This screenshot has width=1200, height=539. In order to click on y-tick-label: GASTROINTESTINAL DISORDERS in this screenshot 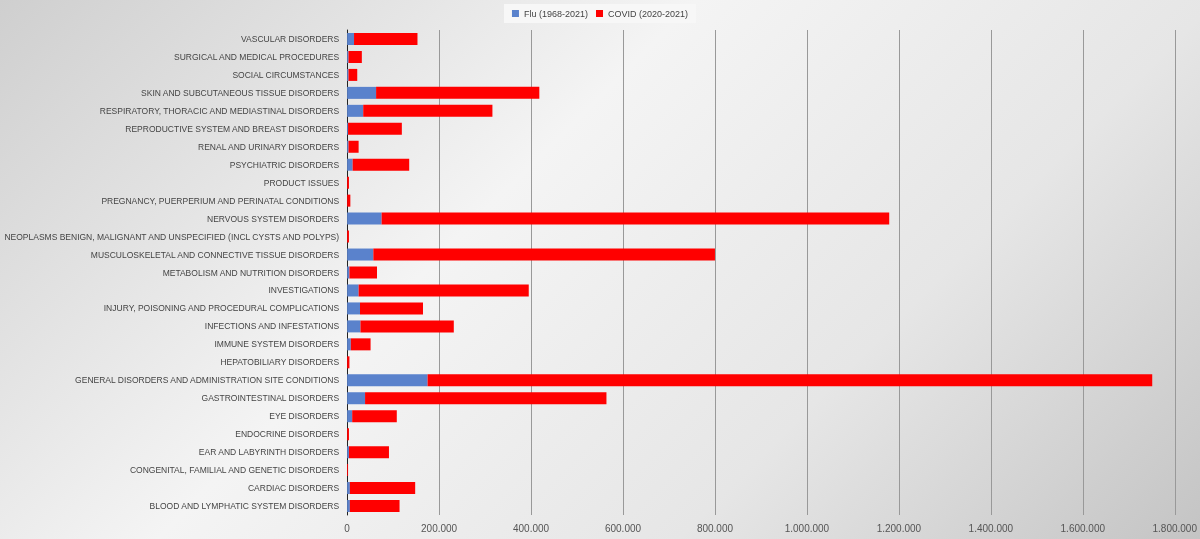, I will do `click(270, 398)`.